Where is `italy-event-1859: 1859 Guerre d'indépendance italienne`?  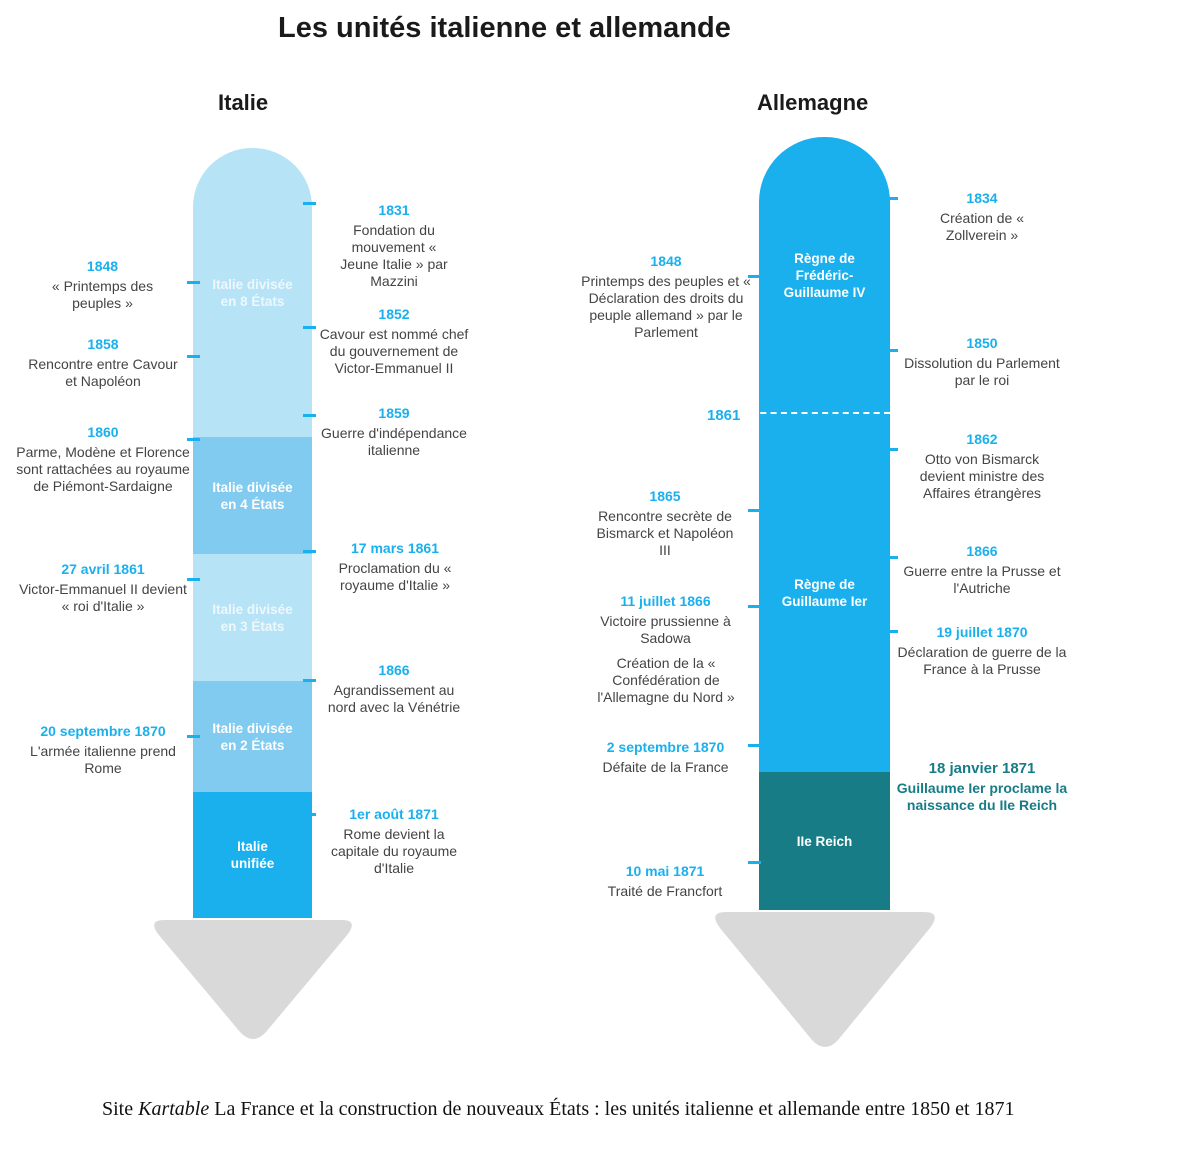
italy-event-1859: 1859 Guerre d'indépendance italienne is located at coordinates (394, 431).